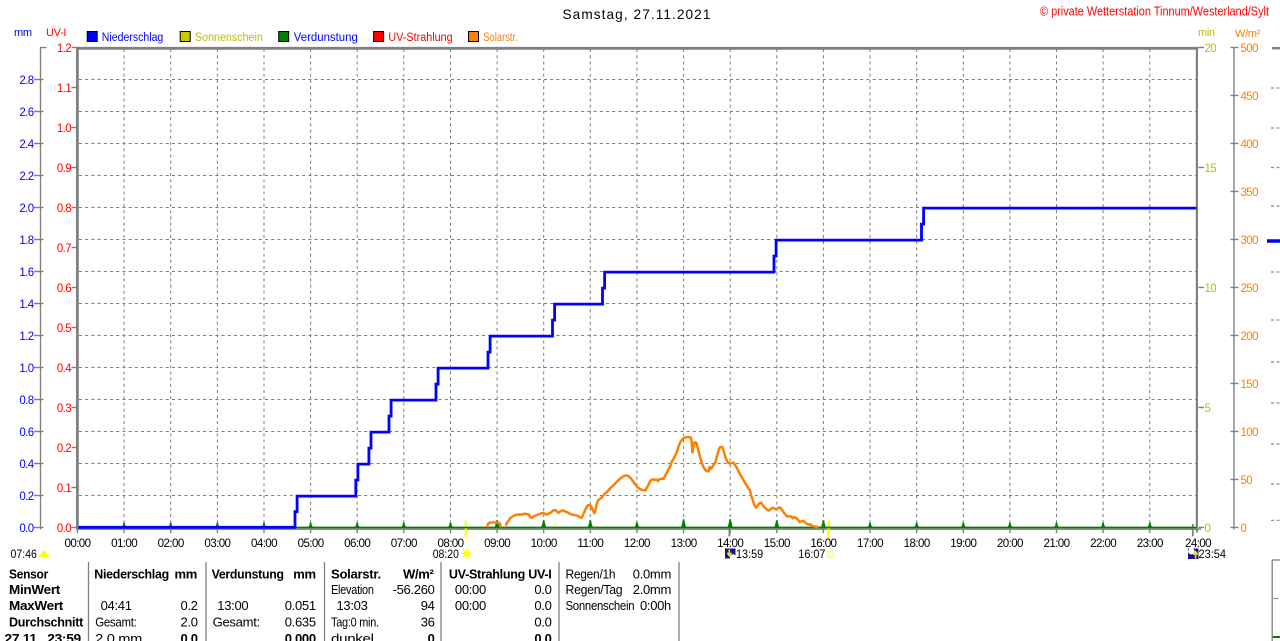 The width and height of the screenshot is (1280, 641). What do you see at coordinates (26, 177) in the screenshot?
I see `svg-text: 2.2` at bounding box center [26, 177].